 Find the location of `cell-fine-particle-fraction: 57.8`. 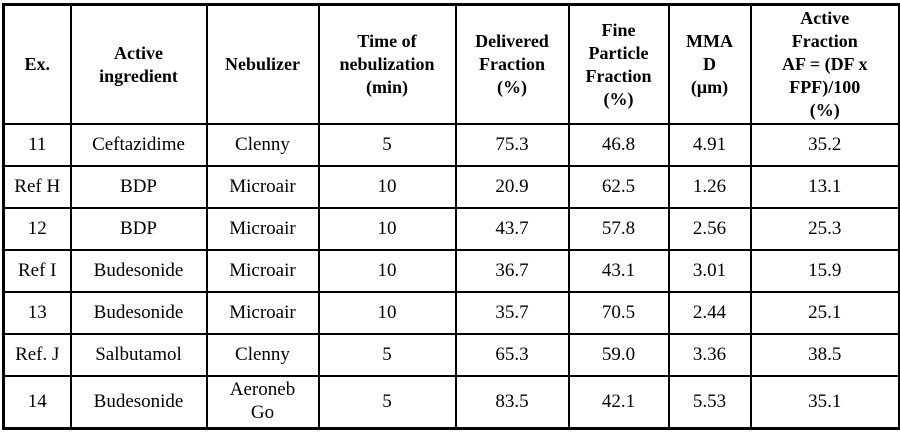

cell-fine-particle-fraction: 57.8 is located at coordinates (618, 229).